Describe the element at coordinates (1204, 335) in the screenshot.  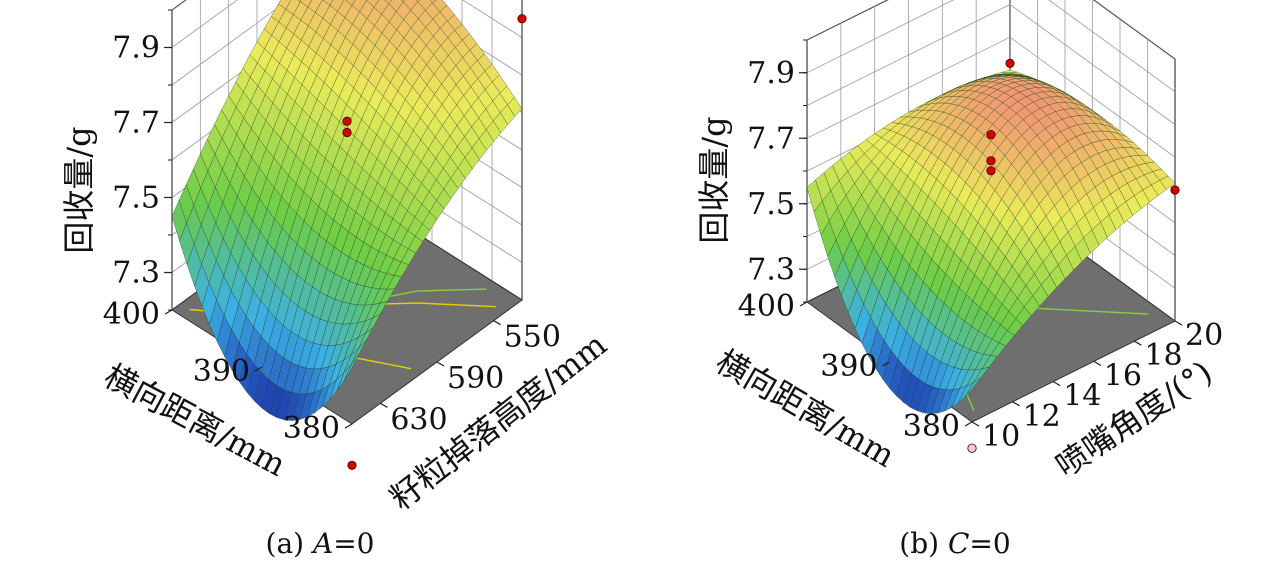
I see `y-tick-label: 20` at that location.